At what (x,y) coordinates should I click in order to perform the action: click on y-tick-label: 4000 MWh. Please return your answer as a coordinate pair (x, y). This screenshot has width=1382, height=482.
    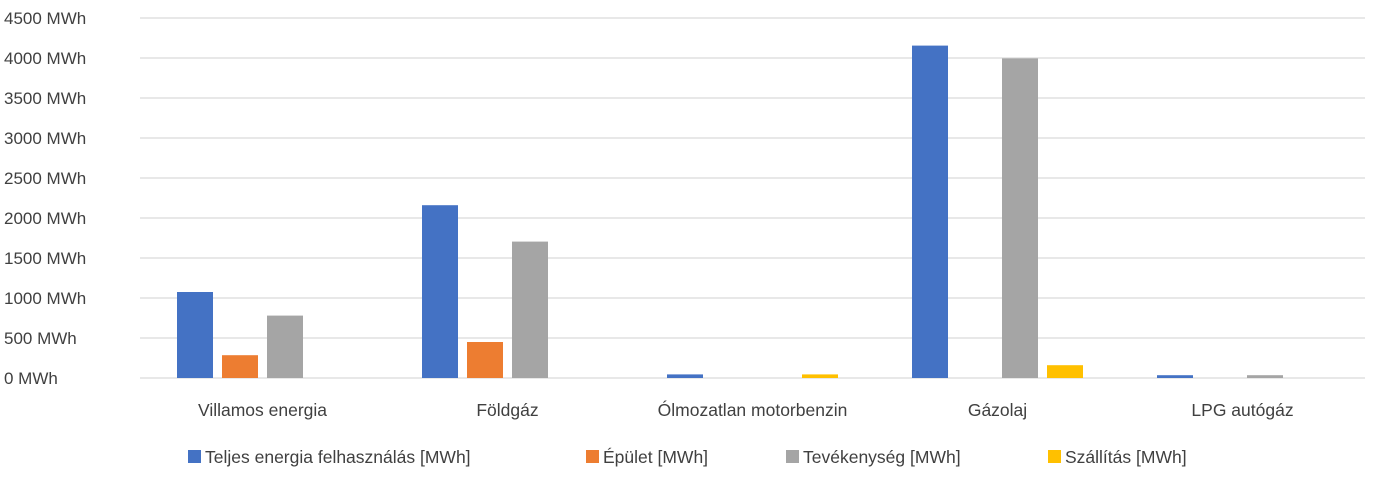
    Looking at the image, I should click on (45, 58).